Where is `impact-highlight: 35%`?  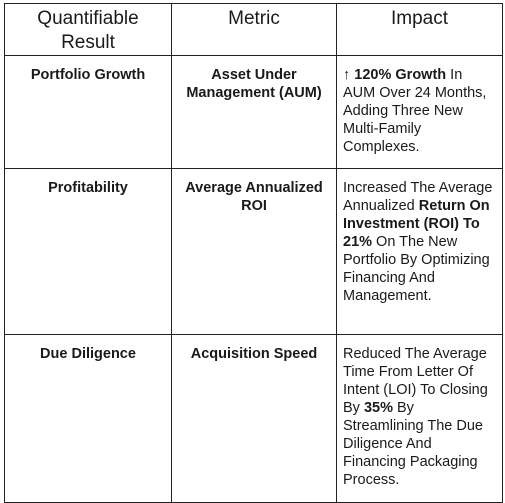 impact-highlight: 35% is located at coordinates (378, 408).